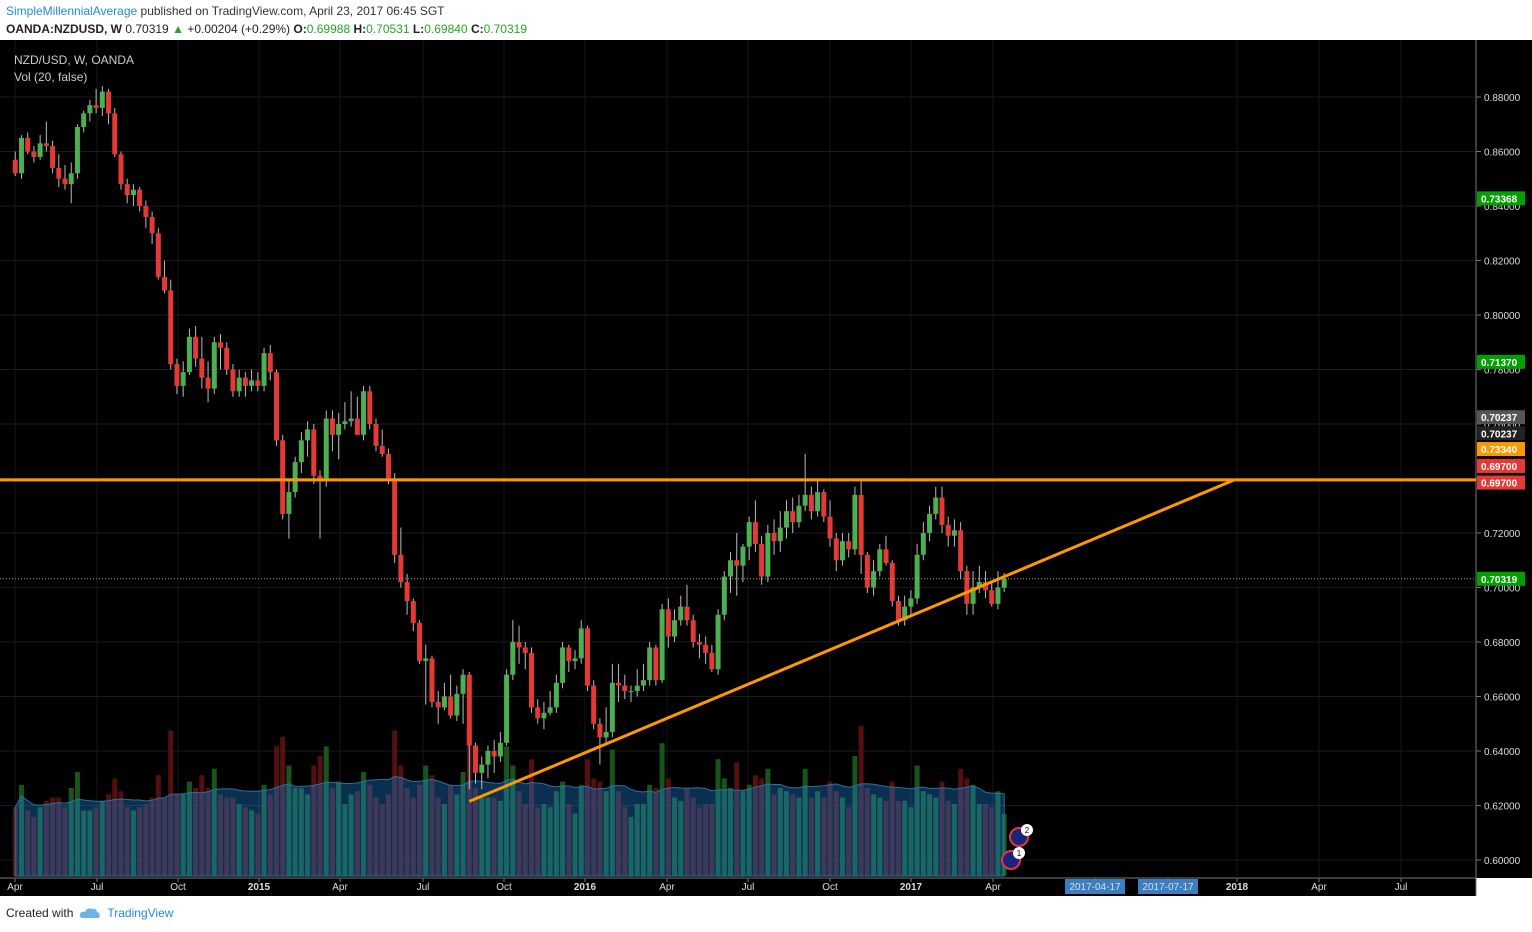 This screenshot has height=932, width=1532. Describe the element at coordinates (1013, 858) in the screenshot. I see `event-flag-icon: 1` at that location.